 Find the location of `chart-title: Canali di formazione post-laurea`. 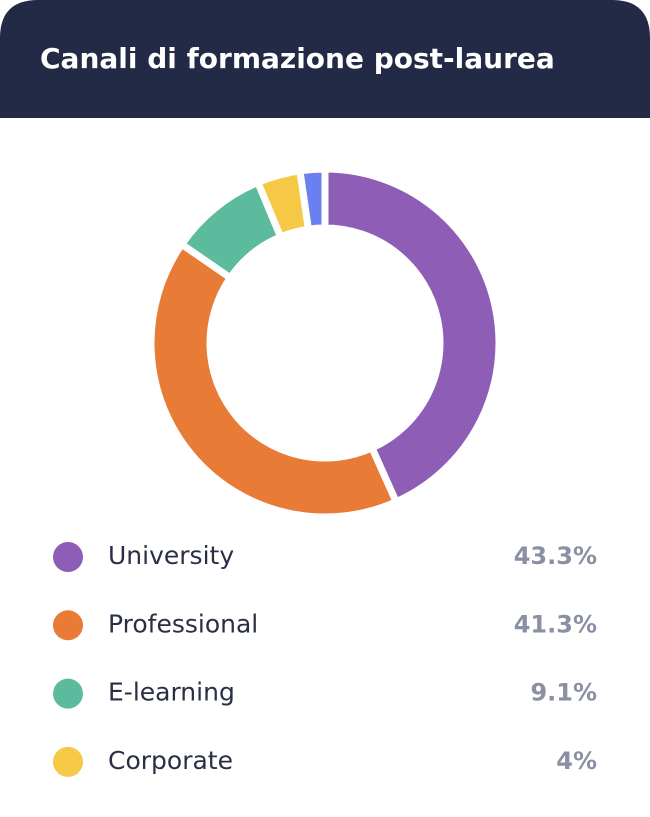

chart-title: Canali di formazione post-laurea is located at coordinates (297, 58).